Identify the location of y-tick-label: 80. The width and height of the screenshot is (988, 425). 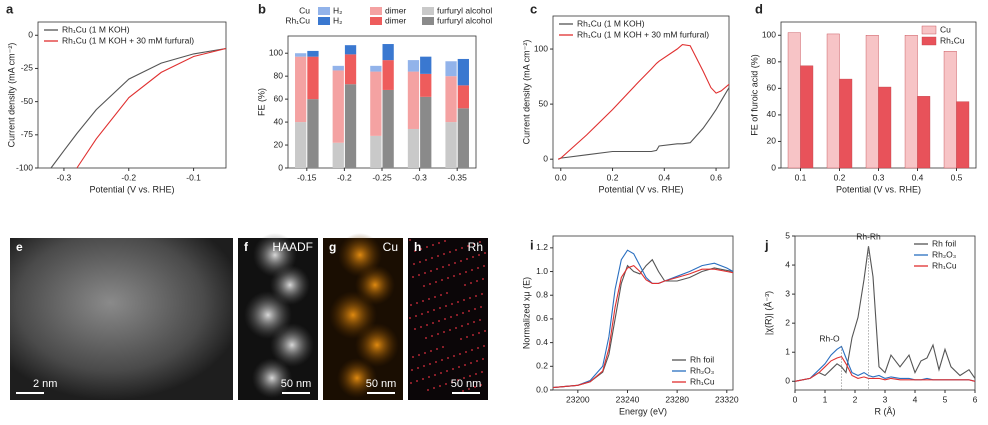
(279, 75).